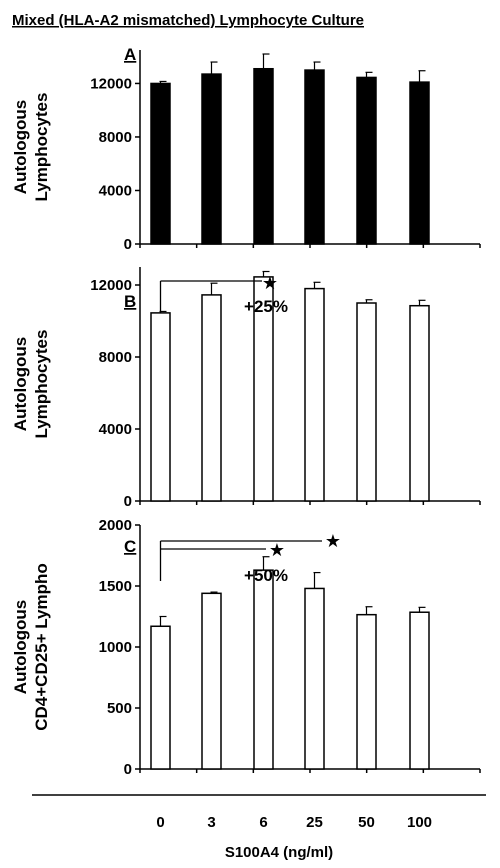 This screenshot has width=500, height=868. What do you see at coordinates (115, 525) in the screenshot?
I see `y-tick-label: 2000` at bounding box center [115, 525].